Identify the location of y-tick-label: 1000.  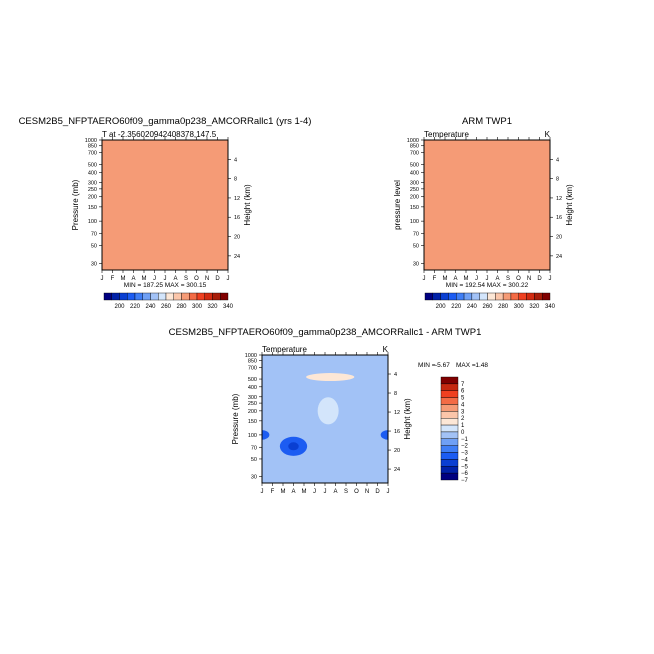
(413, 141).